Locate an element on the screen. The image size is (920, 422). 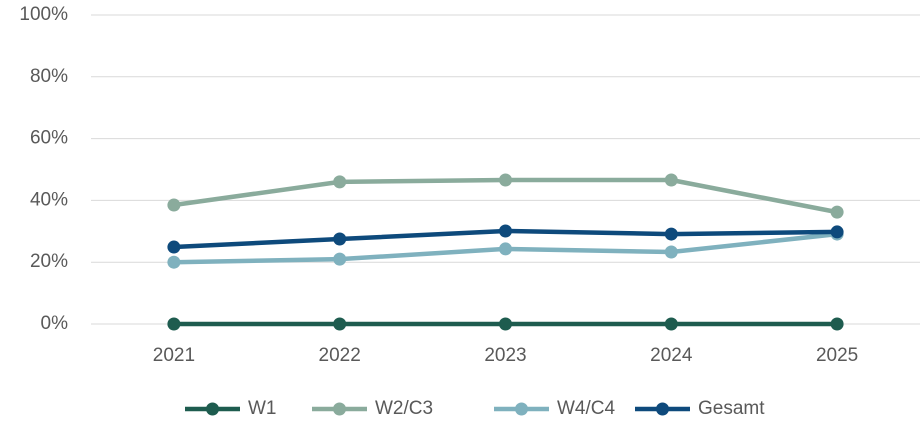
y-tick-label: 0% is located at coordinates (55, 323).